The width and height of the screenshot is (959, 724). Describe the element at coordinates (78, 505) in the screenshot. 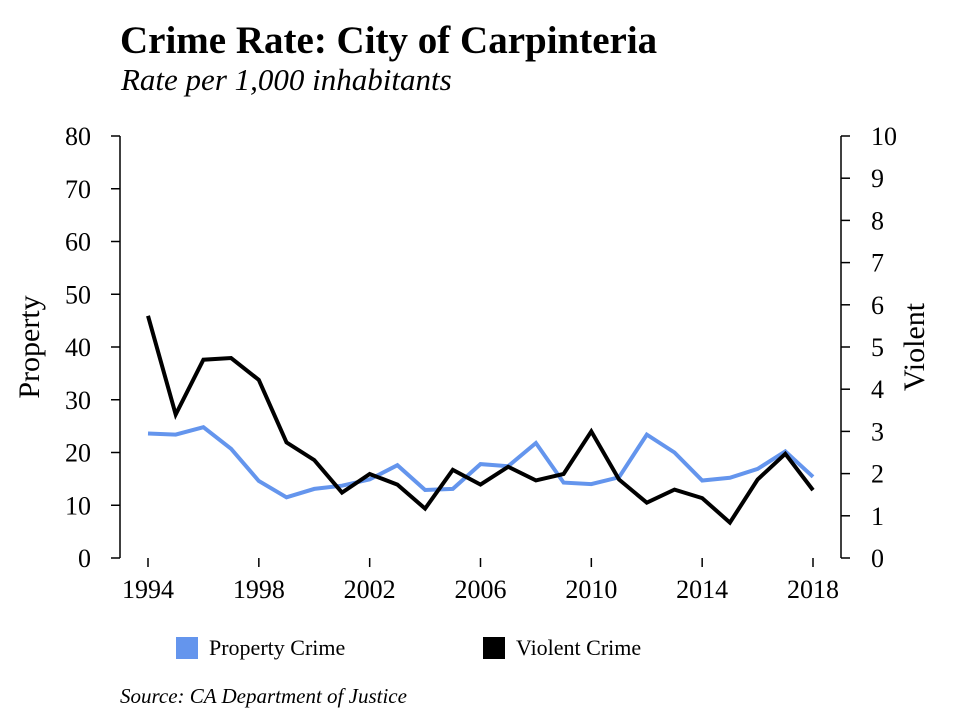

I see `y-tick-label: 10` at that location.